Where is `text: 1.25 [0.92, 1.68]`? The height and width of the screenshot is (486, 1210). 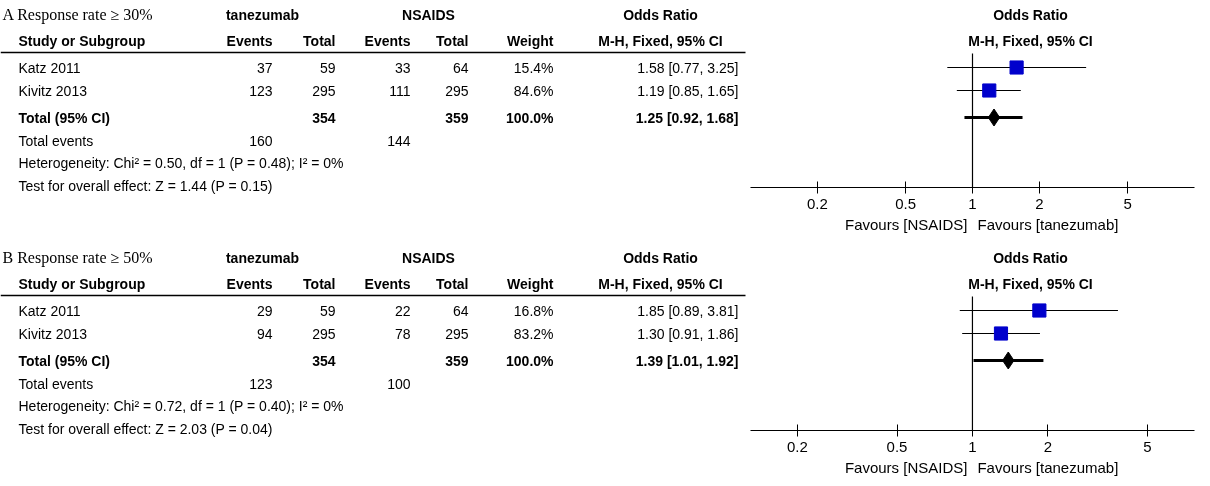
text: 1.25 [0.92, 1.68] is located at coordinates (687, 117).